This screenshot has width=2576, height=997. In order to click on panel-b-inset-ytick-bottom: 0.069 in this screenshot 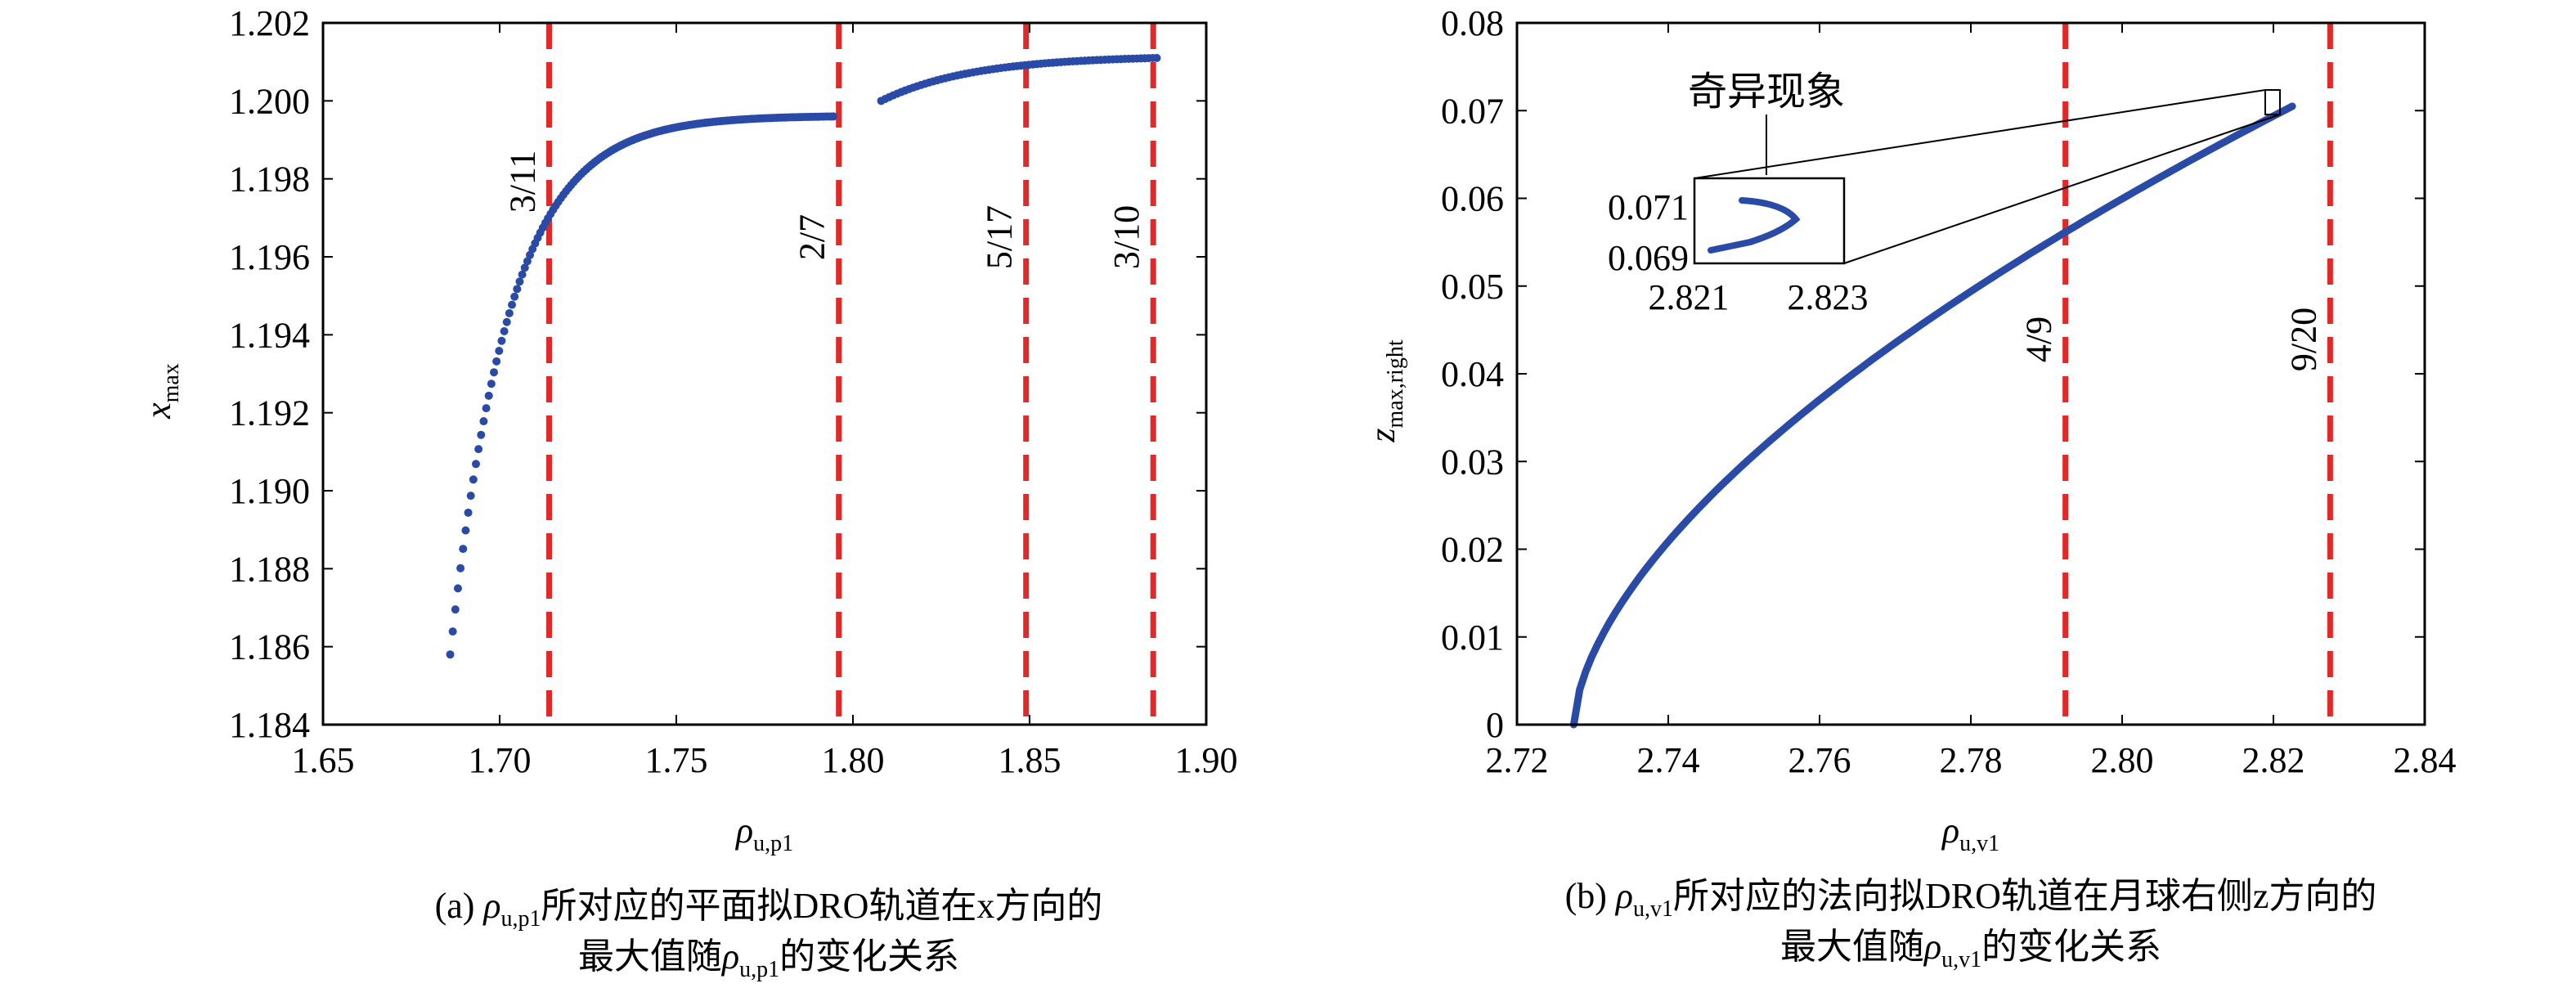, I will do `click(1648, 258)`.